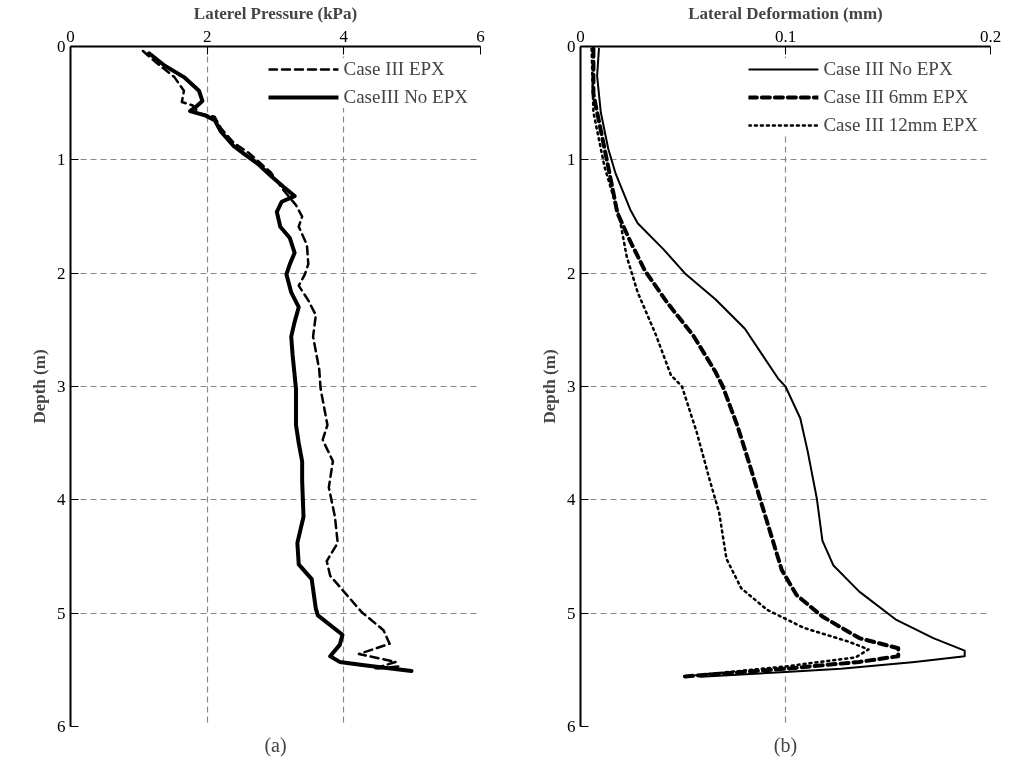 The height and width of the screenshot is (769, 1034). What do you see at coordinates (207, 36) in the screenshot?
I see `x-tick-label: 2` at bounding box center [207, 36].